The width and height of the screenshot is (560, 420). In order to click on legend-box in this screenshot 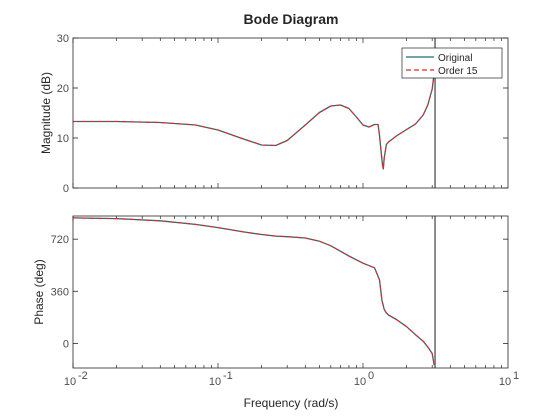, I will do `click(452, 63)`.